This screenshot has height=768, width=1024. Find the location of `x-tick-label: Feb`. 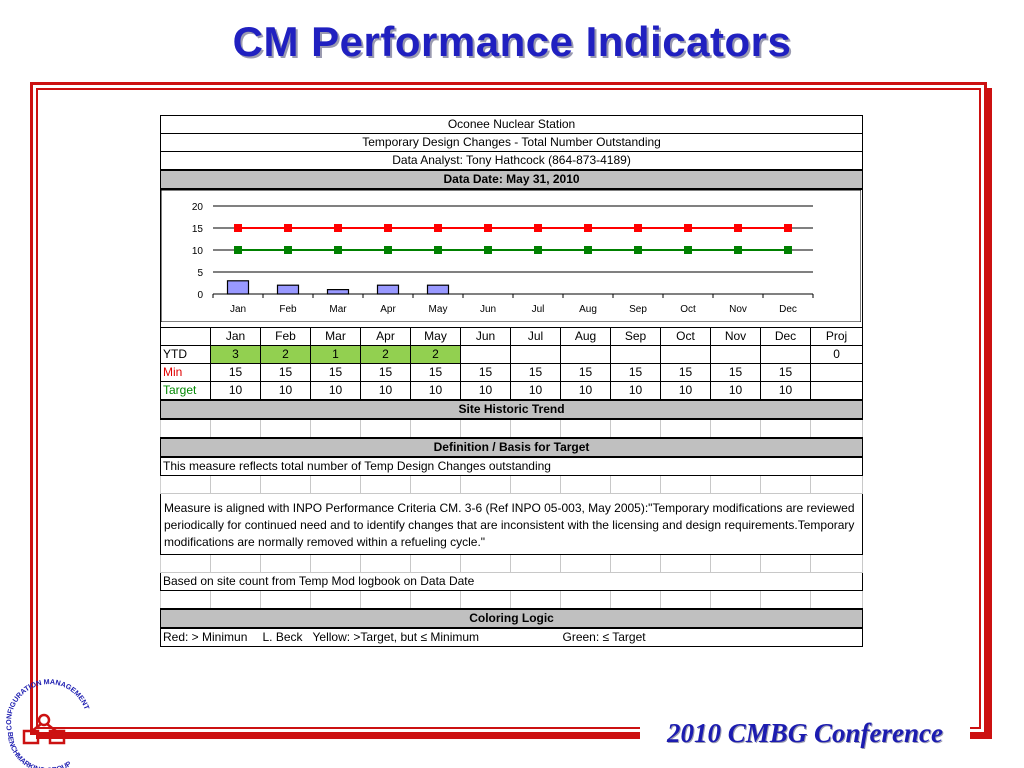

x-tick-label: Feb is located at coordinates (288, 309).